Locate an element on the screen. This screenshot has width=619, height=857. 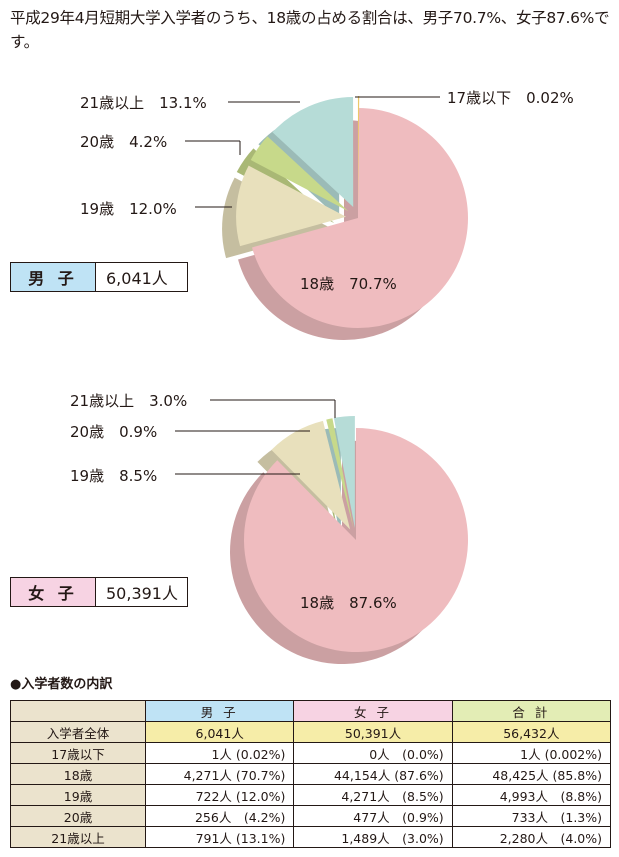
label-female-18: 18歳 87.6% is located at coordinates (348, 603).